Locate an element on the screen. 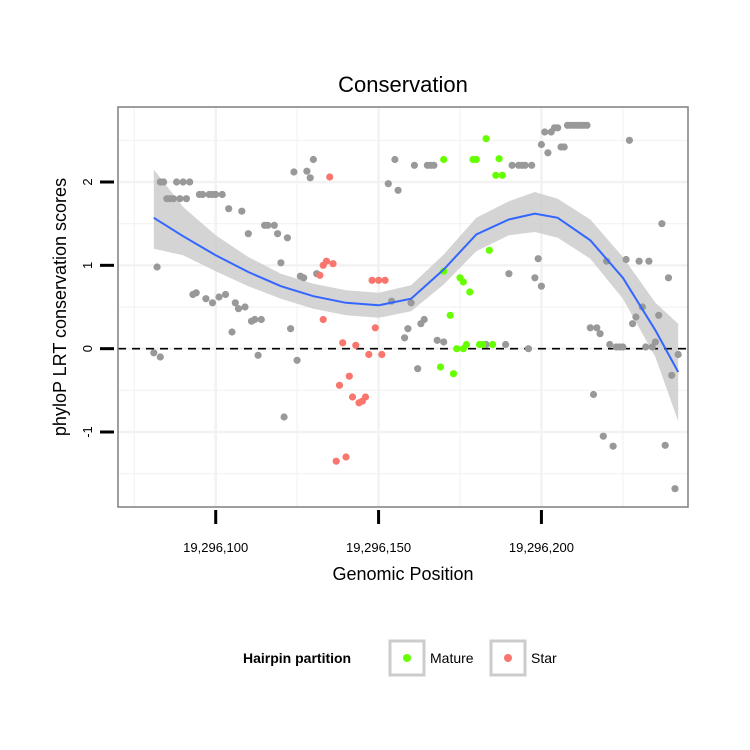  x-axis: 19,296,100 19,296,150 19,296,200 is located at coordinates (378, 532).